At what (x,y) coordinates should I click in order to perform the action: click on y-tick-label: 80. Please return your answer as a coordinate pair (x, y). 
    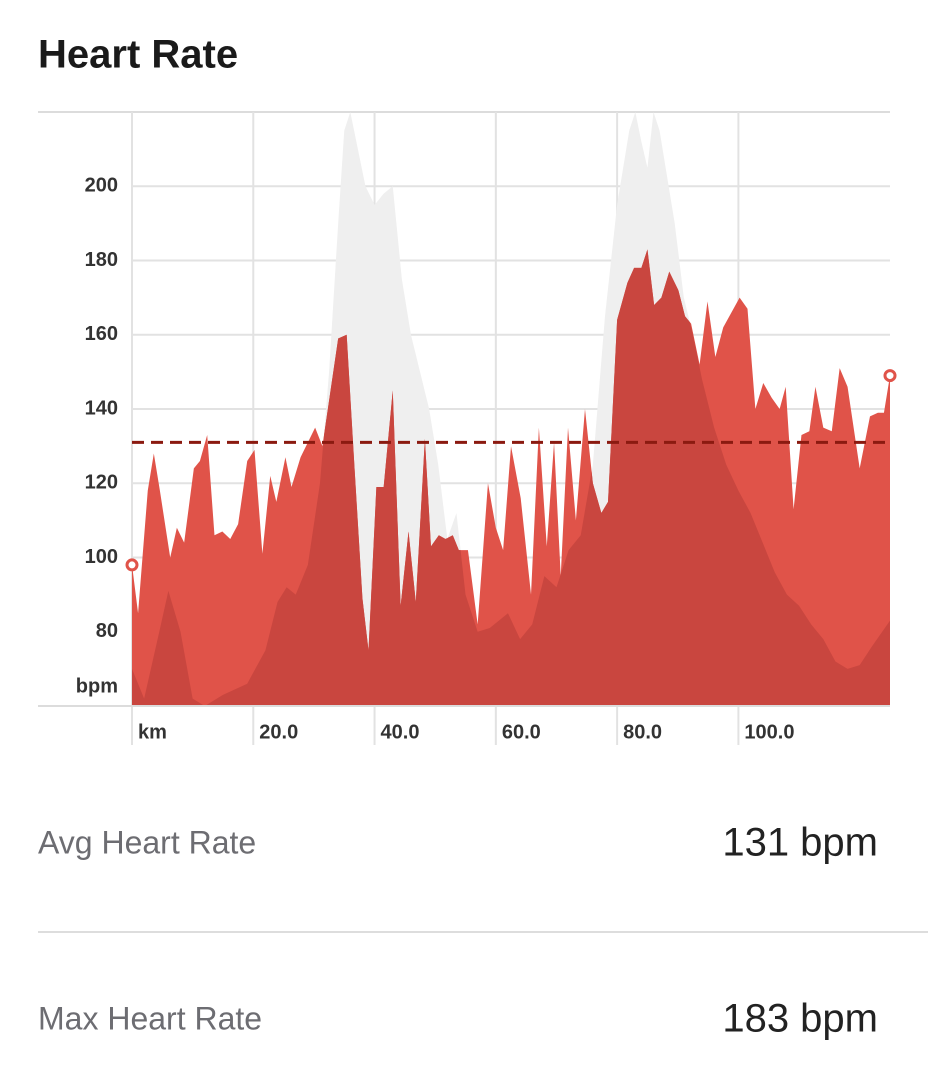
    Looking at the image, I should click on (107, 631).